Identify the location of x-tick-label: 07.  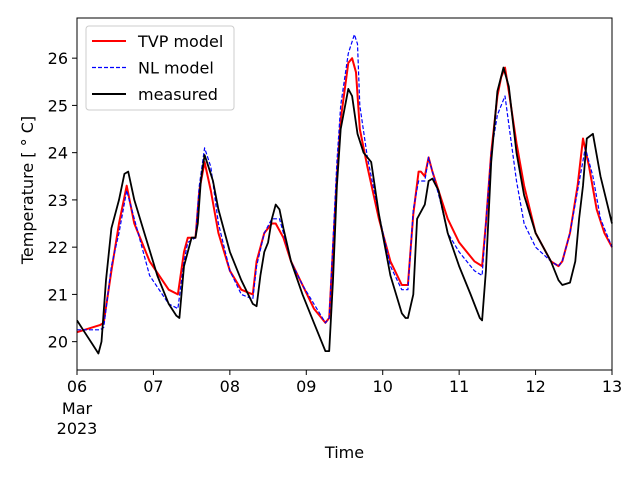
(153, 386).